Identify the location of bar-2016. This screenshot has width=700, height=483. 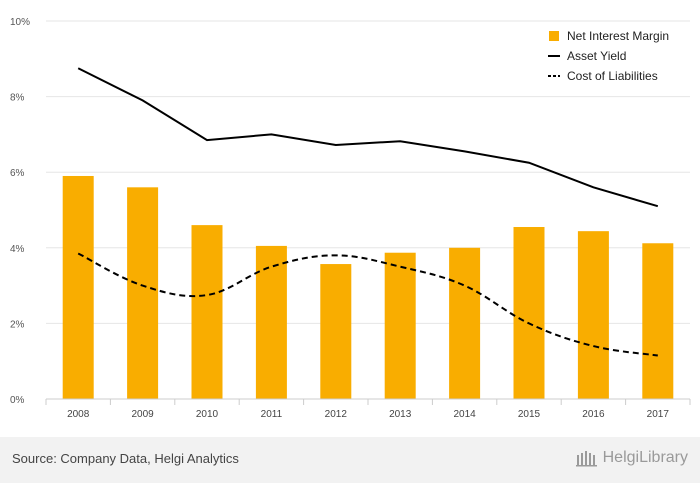
(593, 315).